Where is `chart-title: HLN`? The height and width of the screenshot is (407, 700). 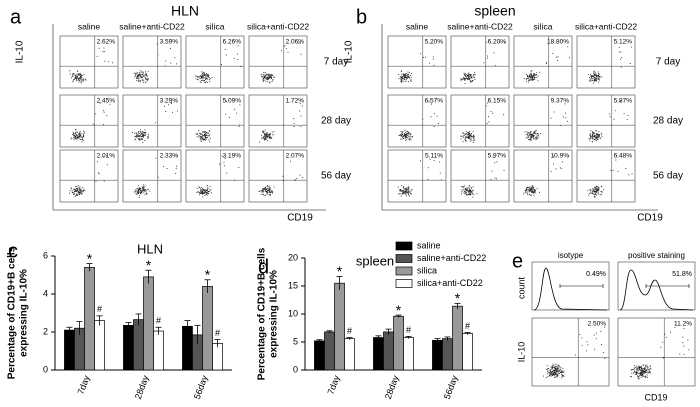 chart-title: HLN is located at coordinates (150, 248).